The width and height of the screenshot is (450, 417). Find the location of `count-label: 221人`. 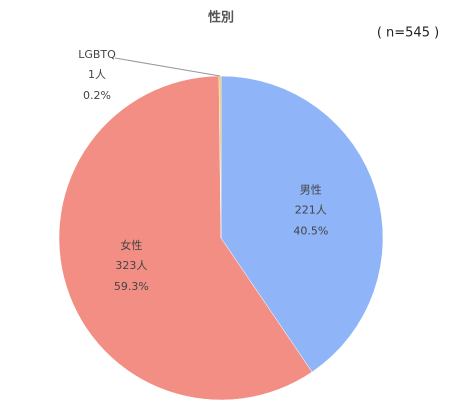

count-label: 221人 is located at coordinates (311, 209).